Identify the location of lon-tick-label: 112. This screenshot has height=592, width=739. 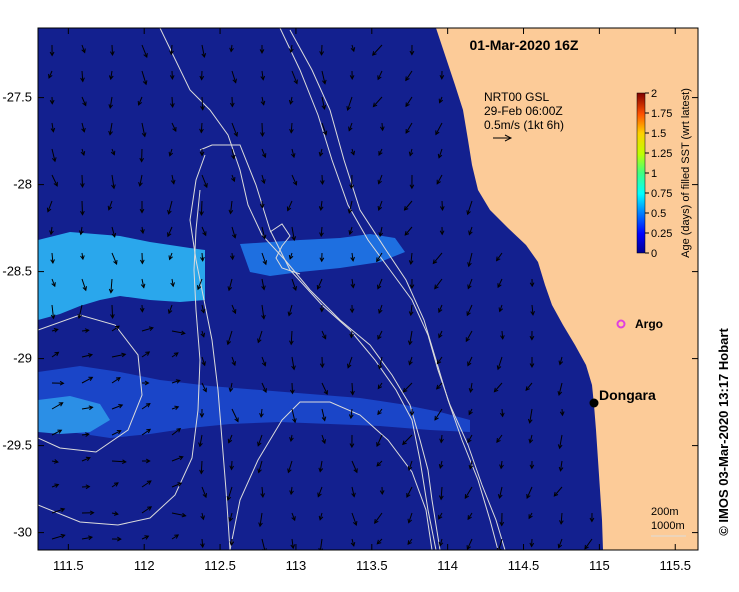
(144, 565).